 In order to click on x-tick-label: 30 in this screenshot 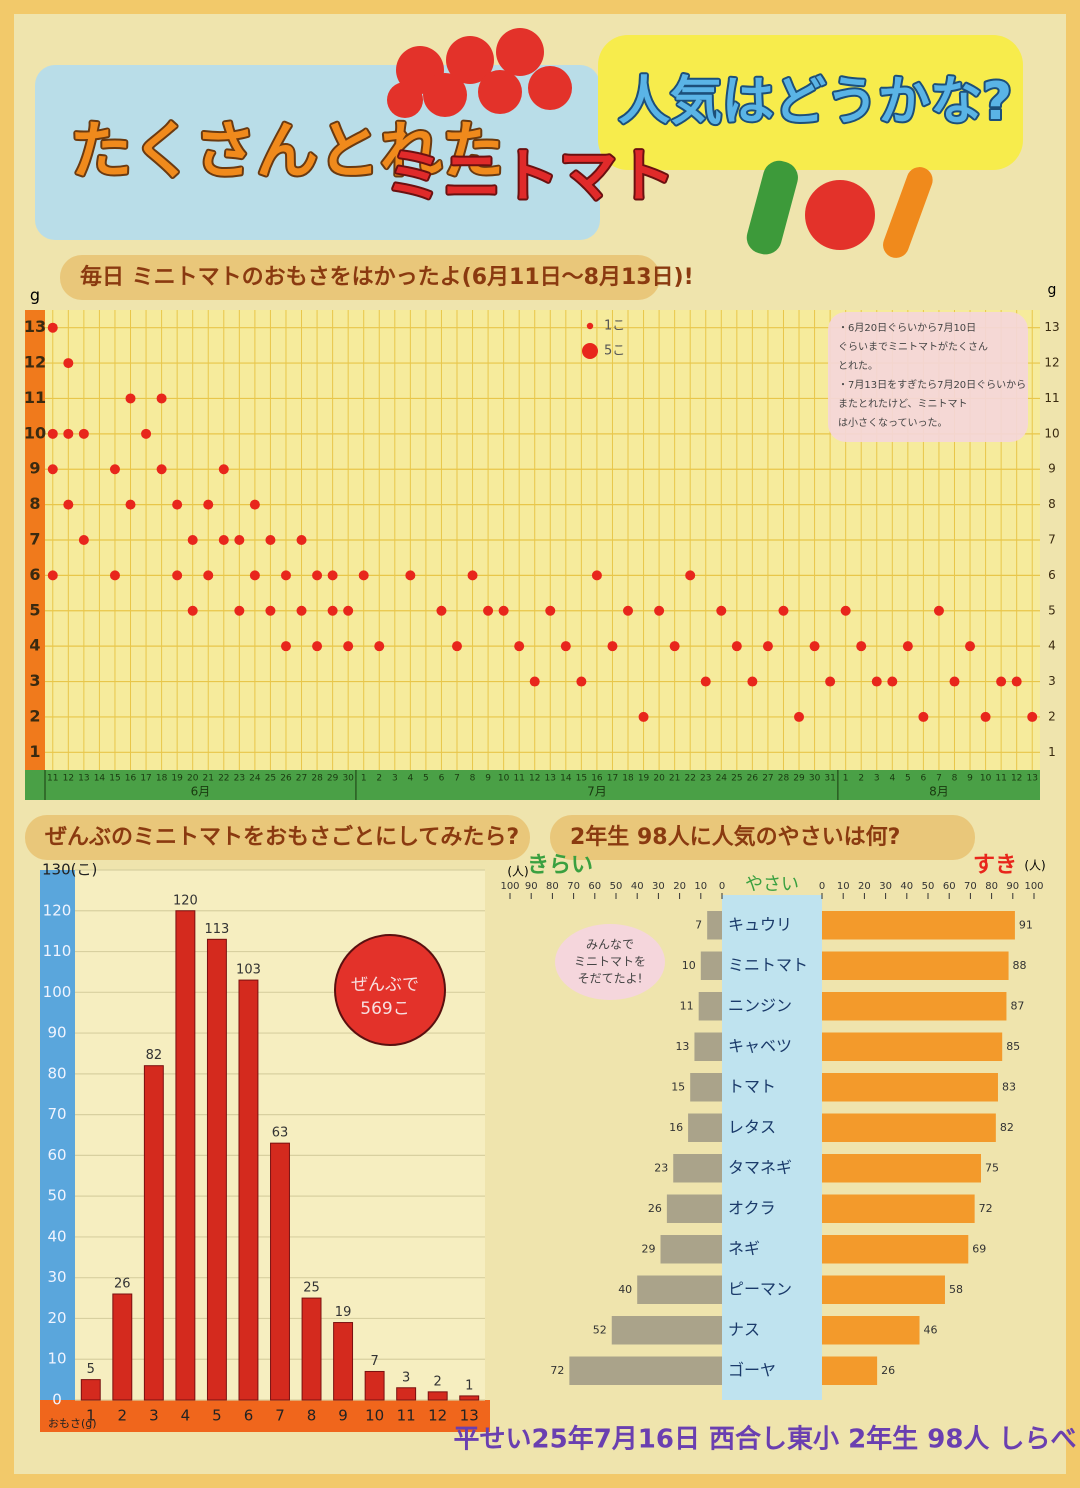, I will do `click(815, 779)`.